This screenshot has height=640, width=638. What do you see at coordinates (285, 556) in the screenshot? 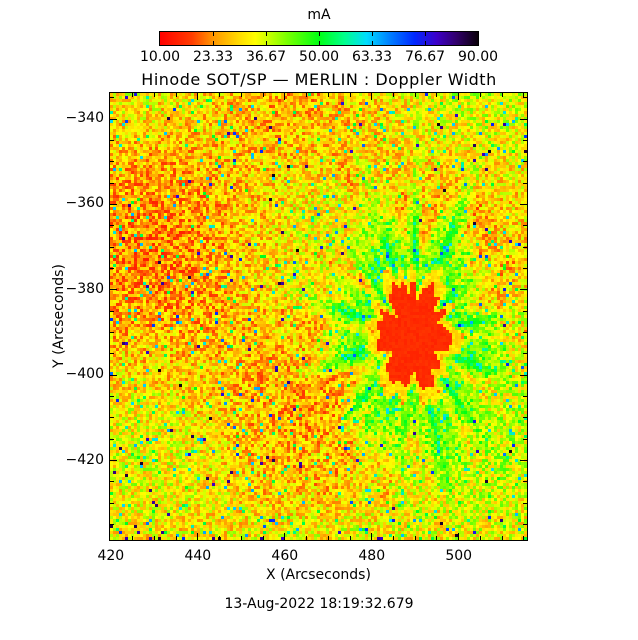
I see `x-tick-label: 460` at bounding box center [285, 556].